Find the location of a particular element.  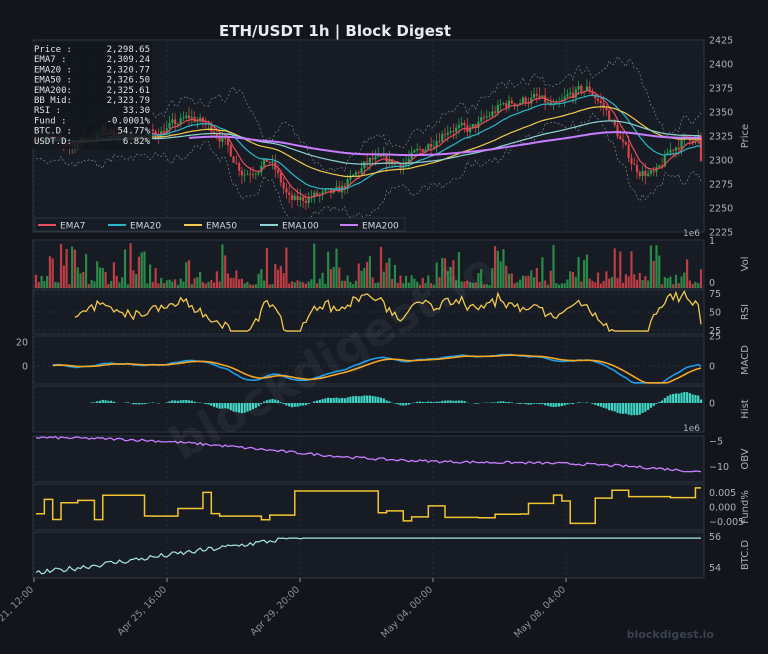

info-label: RSI : is located at coordinates (47, 111).